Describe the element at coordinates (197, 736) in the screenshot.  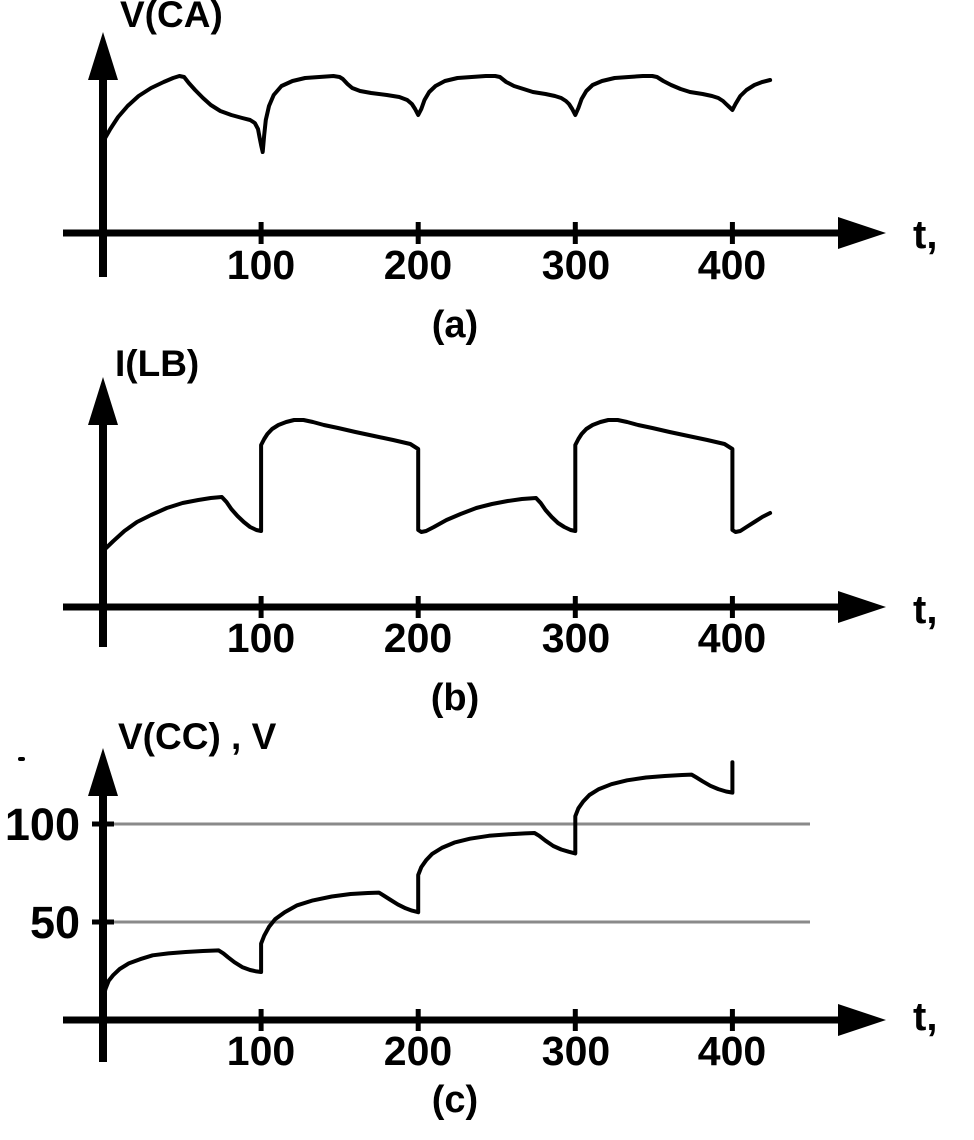
I see `plot-c-y-axis-label: V(CC) , V` at that location.